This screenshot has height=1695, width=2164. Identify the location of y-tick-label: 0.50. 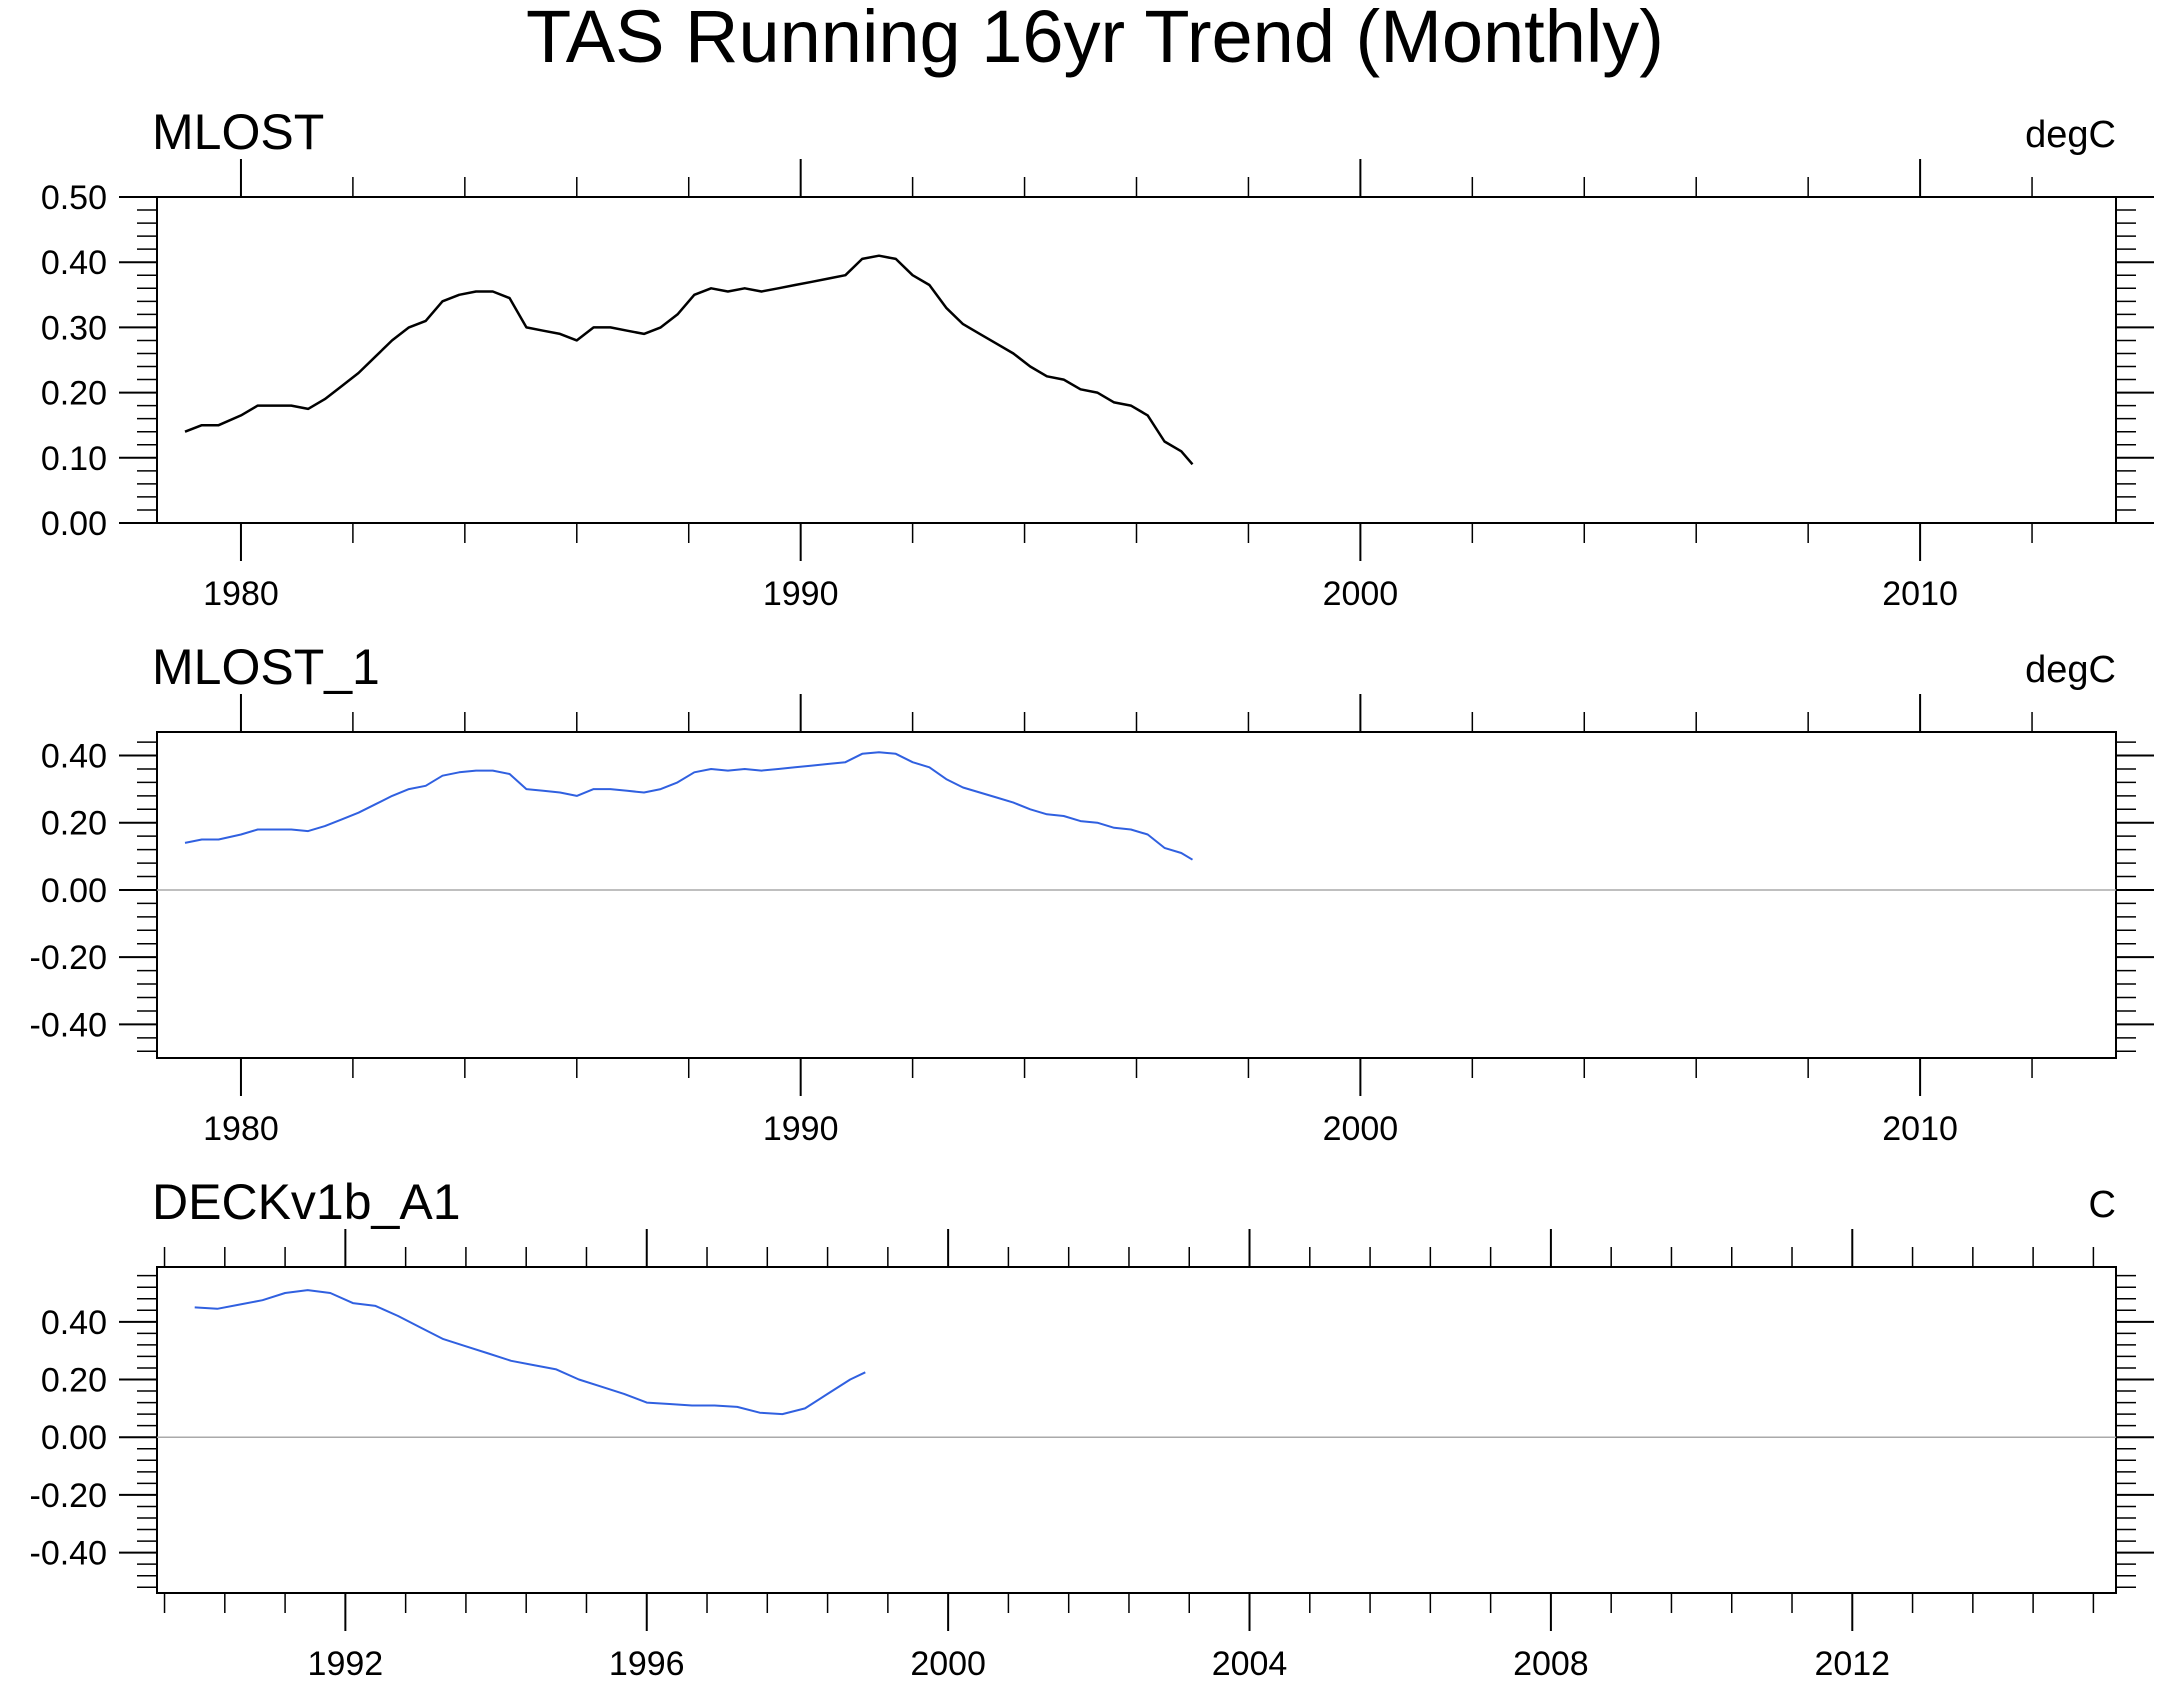
(74, 198).